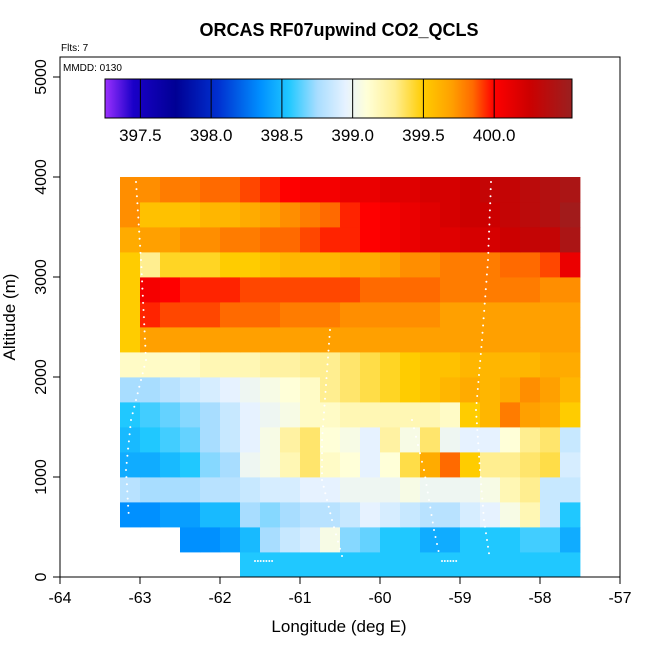 Image resolution: width=650 pixels, height=650 pixels. What do you see at coordinates (9, 317) in the screenshot?
I see `y-axis-label: Altitude (m)` at bounding box center [9, 317].